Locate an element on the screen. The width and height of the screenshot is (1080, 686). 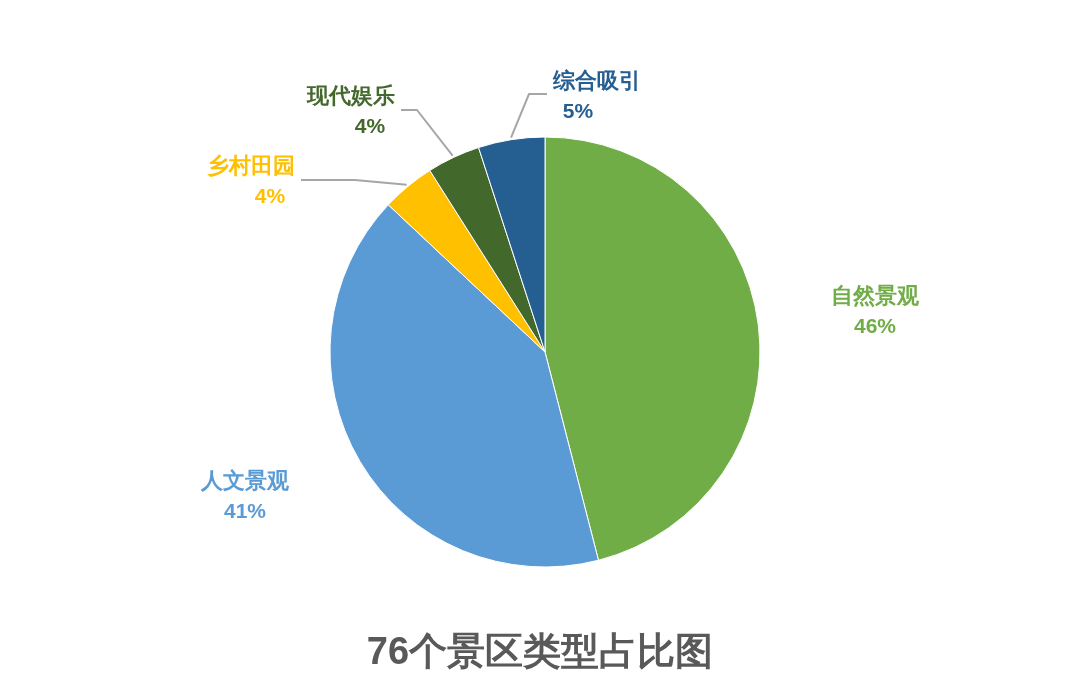
slice-label: 综合吸引 is located at coordinates (596, 80).